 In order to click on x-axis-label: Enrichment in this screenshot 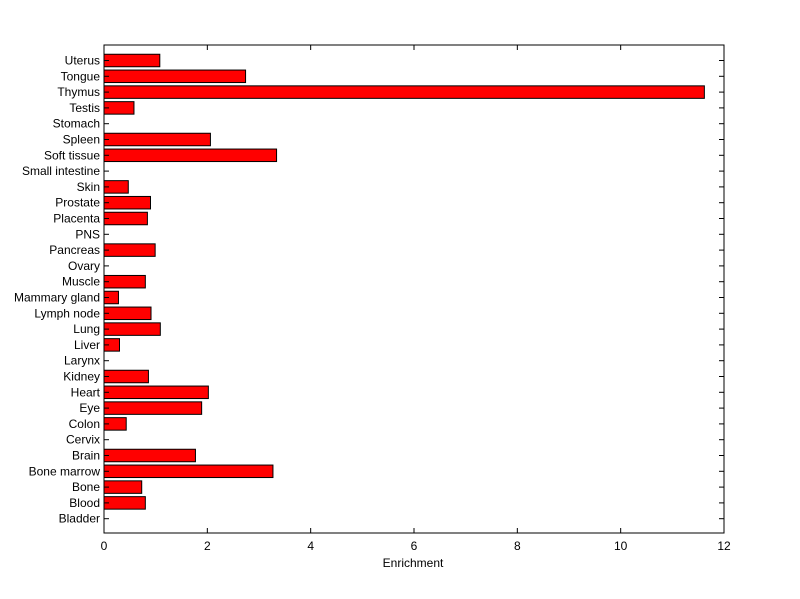, I will do `click(413, 563)`.